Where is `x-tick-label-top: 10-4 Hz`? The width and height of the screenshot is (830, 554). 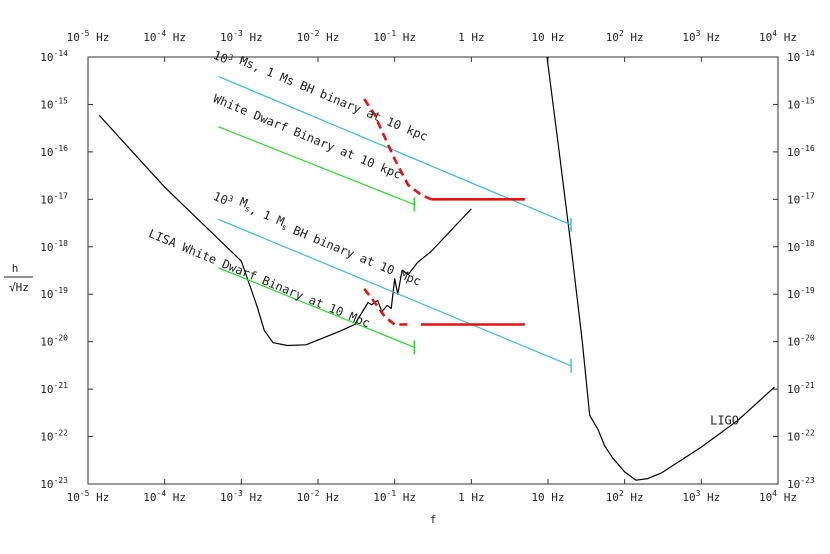 x-tick-label-top: 10-4 Hz is located at coordinates (164, 36).